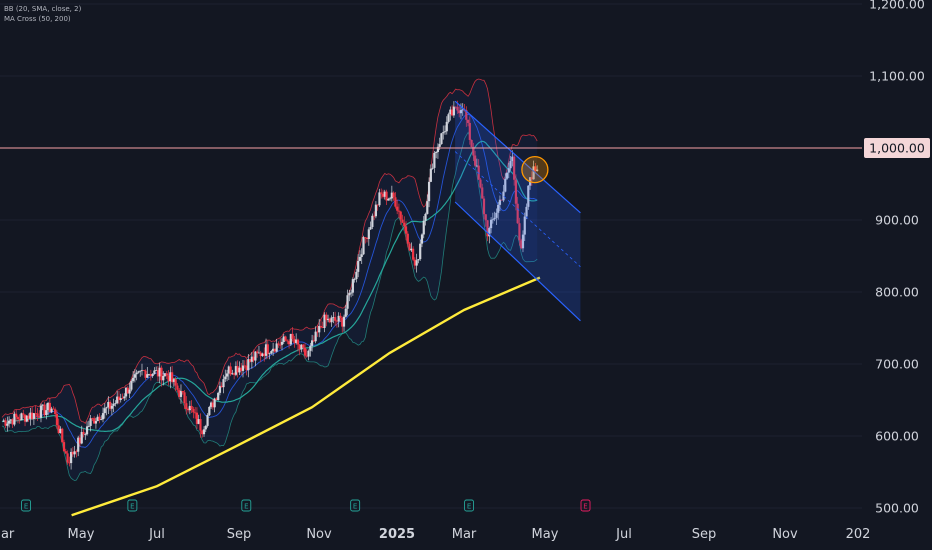 The image size is (932, 550). I want to click on y-tick-label: 700.00, so click(897, 364).